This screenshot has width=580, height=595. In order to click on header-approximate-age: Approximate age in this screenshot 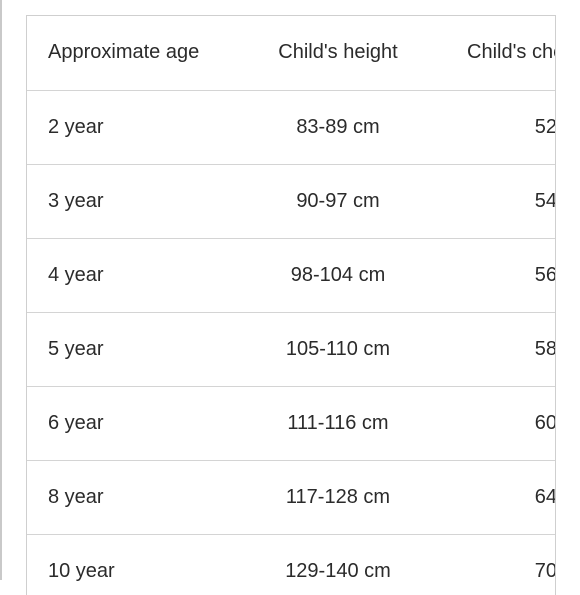, I will do `click(125, 53)`.